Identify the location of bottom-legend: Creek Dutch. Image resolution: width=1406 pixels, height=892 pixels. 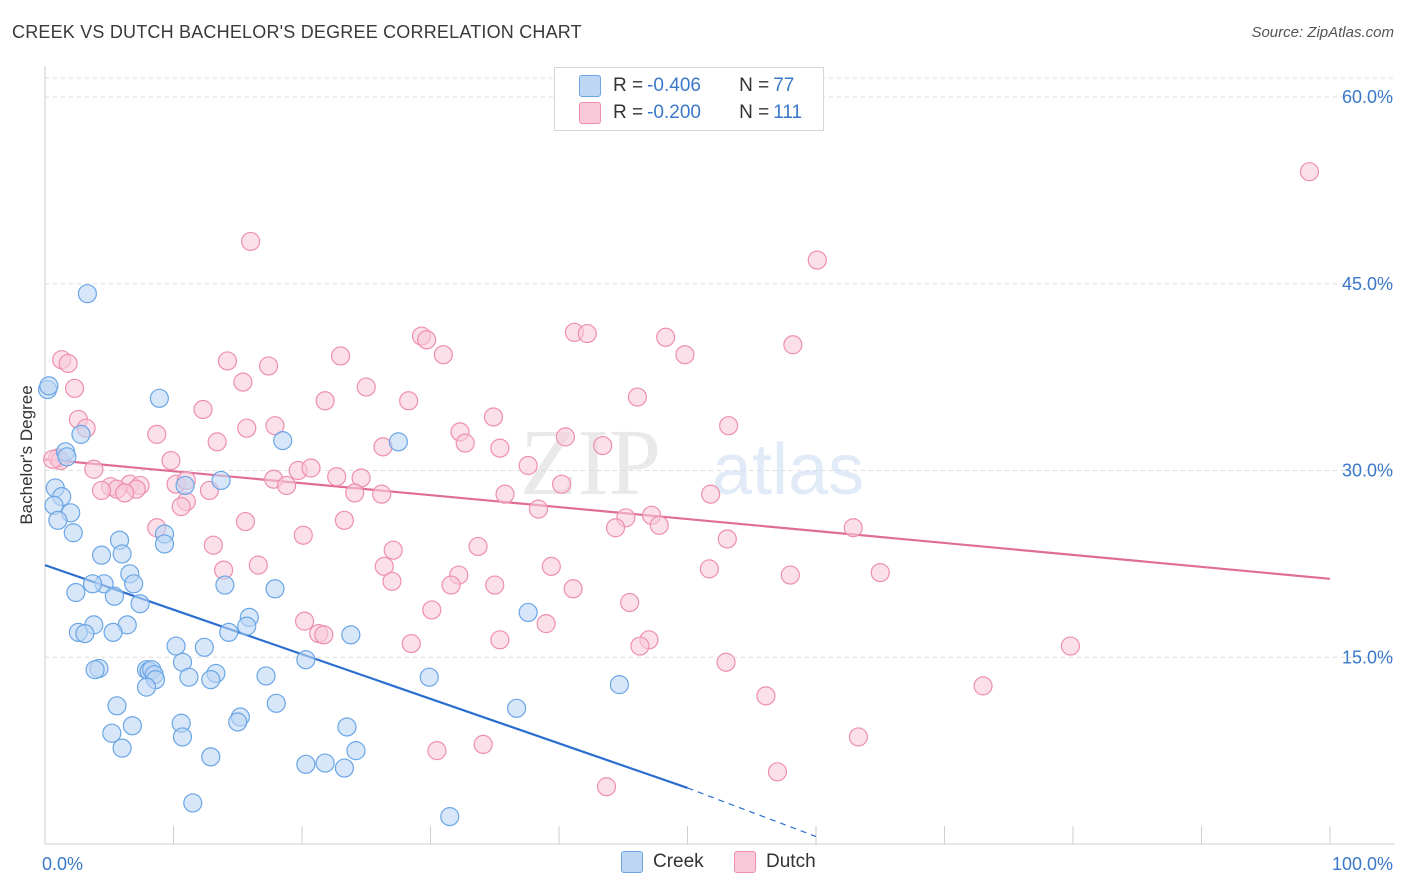
(703, 864).